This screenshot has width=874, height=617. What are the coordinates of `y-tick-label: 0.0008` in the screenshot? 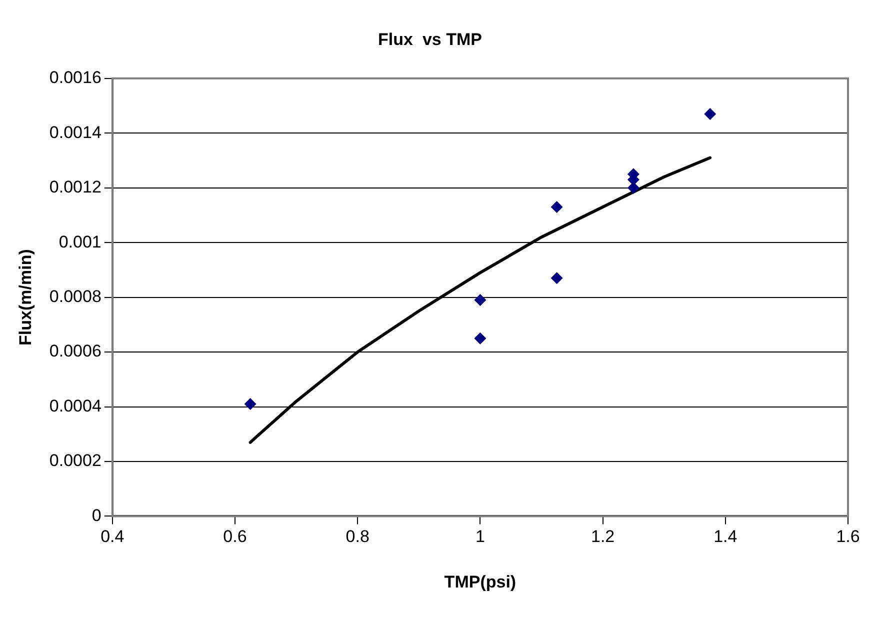 It's located at (75, 296).